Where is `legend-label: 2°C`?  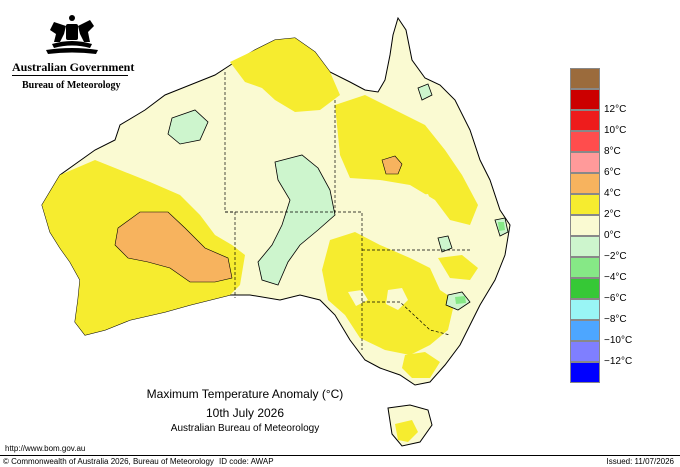 legend-label: 2°C is located at coordinates (612, 214).